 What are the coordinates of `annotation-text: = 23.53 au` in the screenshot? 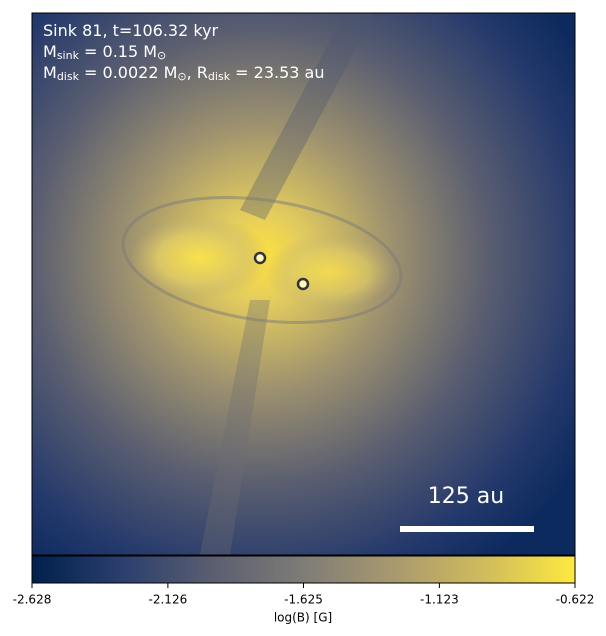 It's located at (277, 72).